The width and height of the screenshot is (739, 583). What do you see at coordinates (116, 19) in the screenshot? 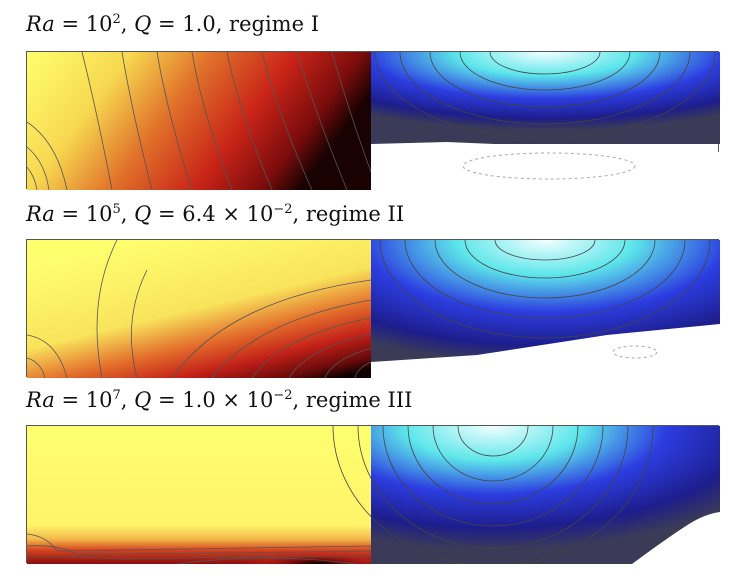
I see `ra-exponent: 2` at bounding box center [116, 19].